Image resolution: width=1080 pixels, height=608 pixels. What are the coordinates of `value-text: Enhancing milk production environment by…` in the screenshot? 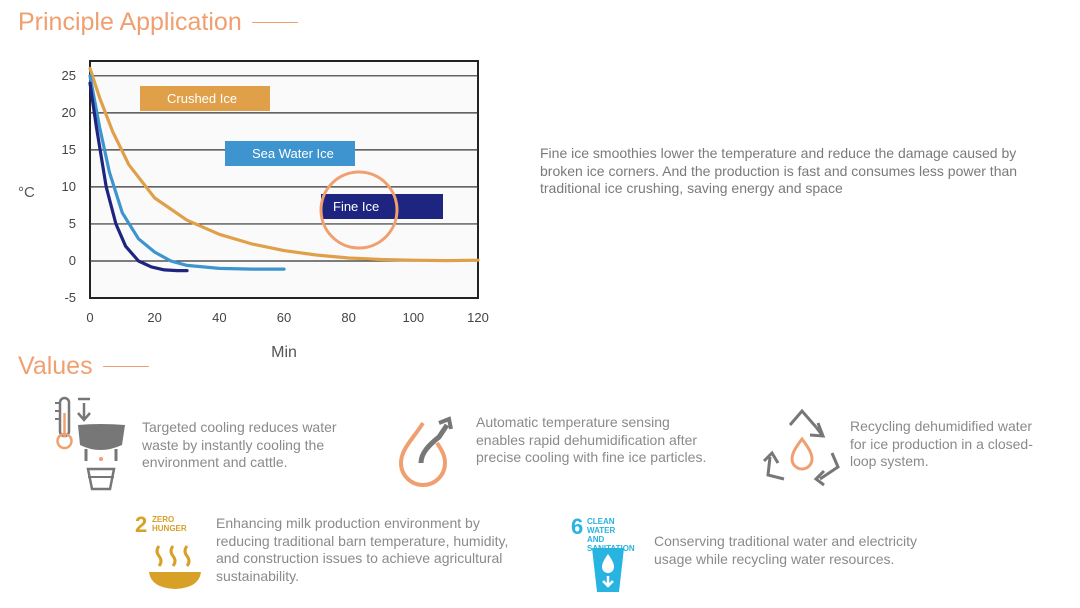 It's located at (362, 549).